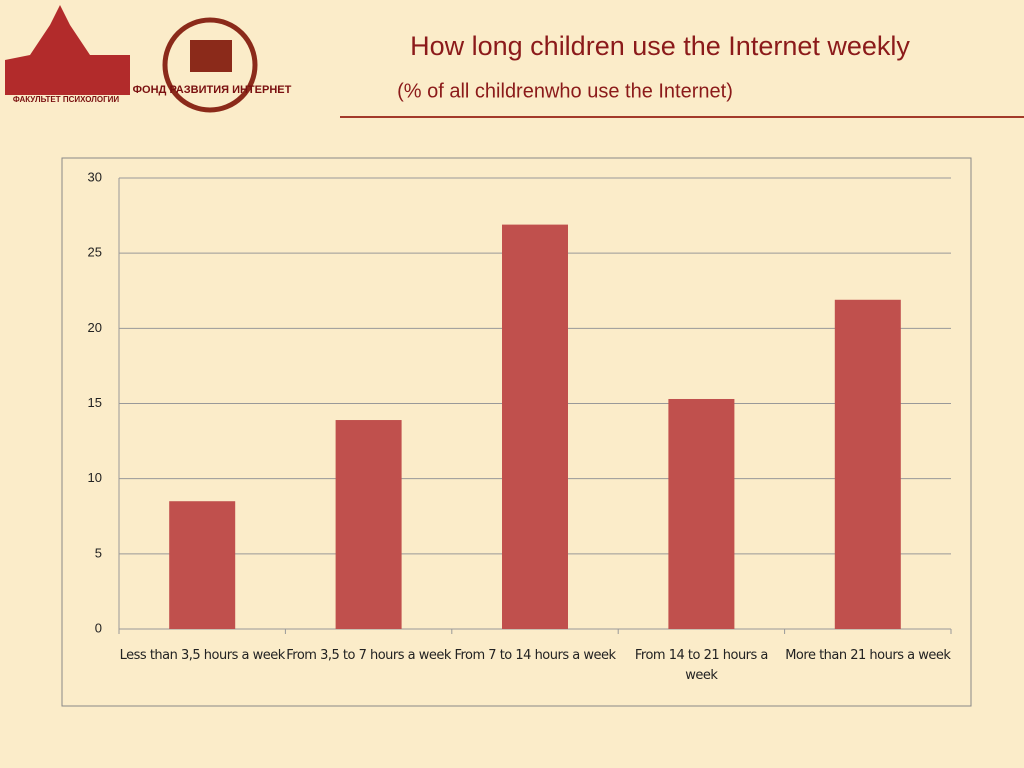 The height and width of the screenshot is (768, 1024). What do you see at coordinates (98, 552) in the screenshot?
I see `y-tick-label: 5` at bounding box center [98, 552].